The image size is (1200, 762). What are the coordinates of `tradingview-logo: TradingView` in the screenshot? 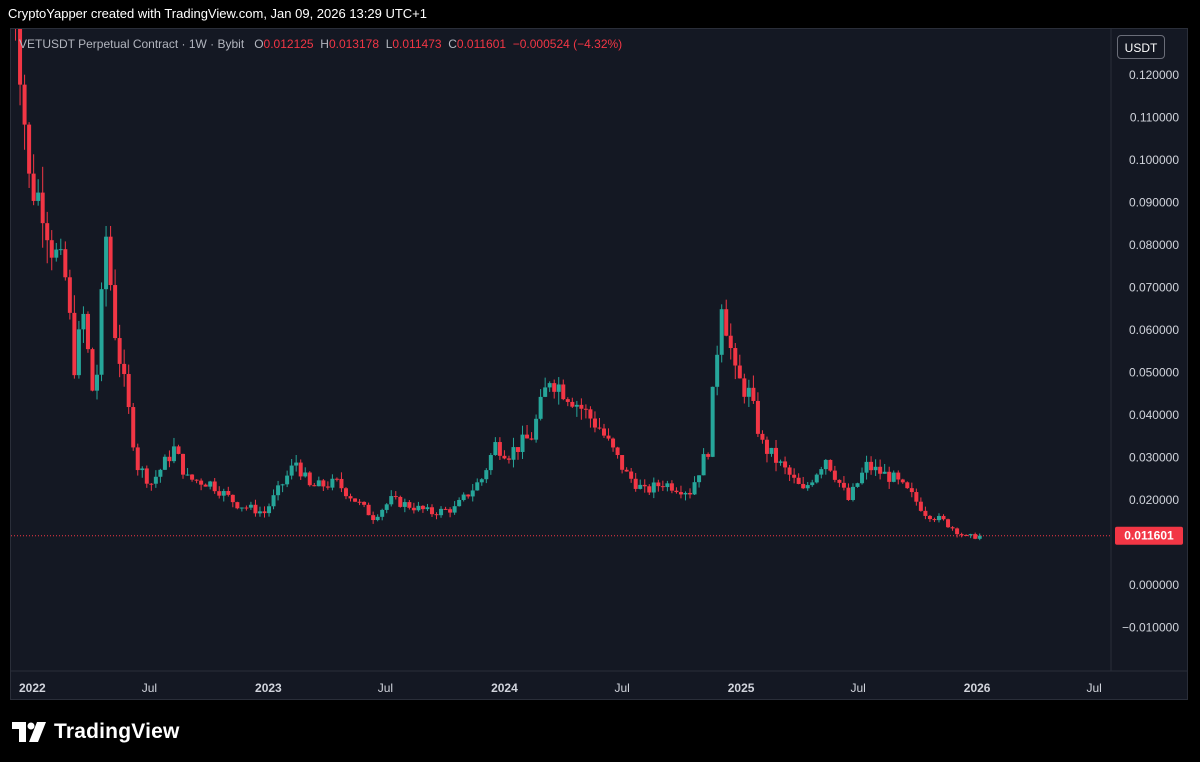 It's located at (96, 732).